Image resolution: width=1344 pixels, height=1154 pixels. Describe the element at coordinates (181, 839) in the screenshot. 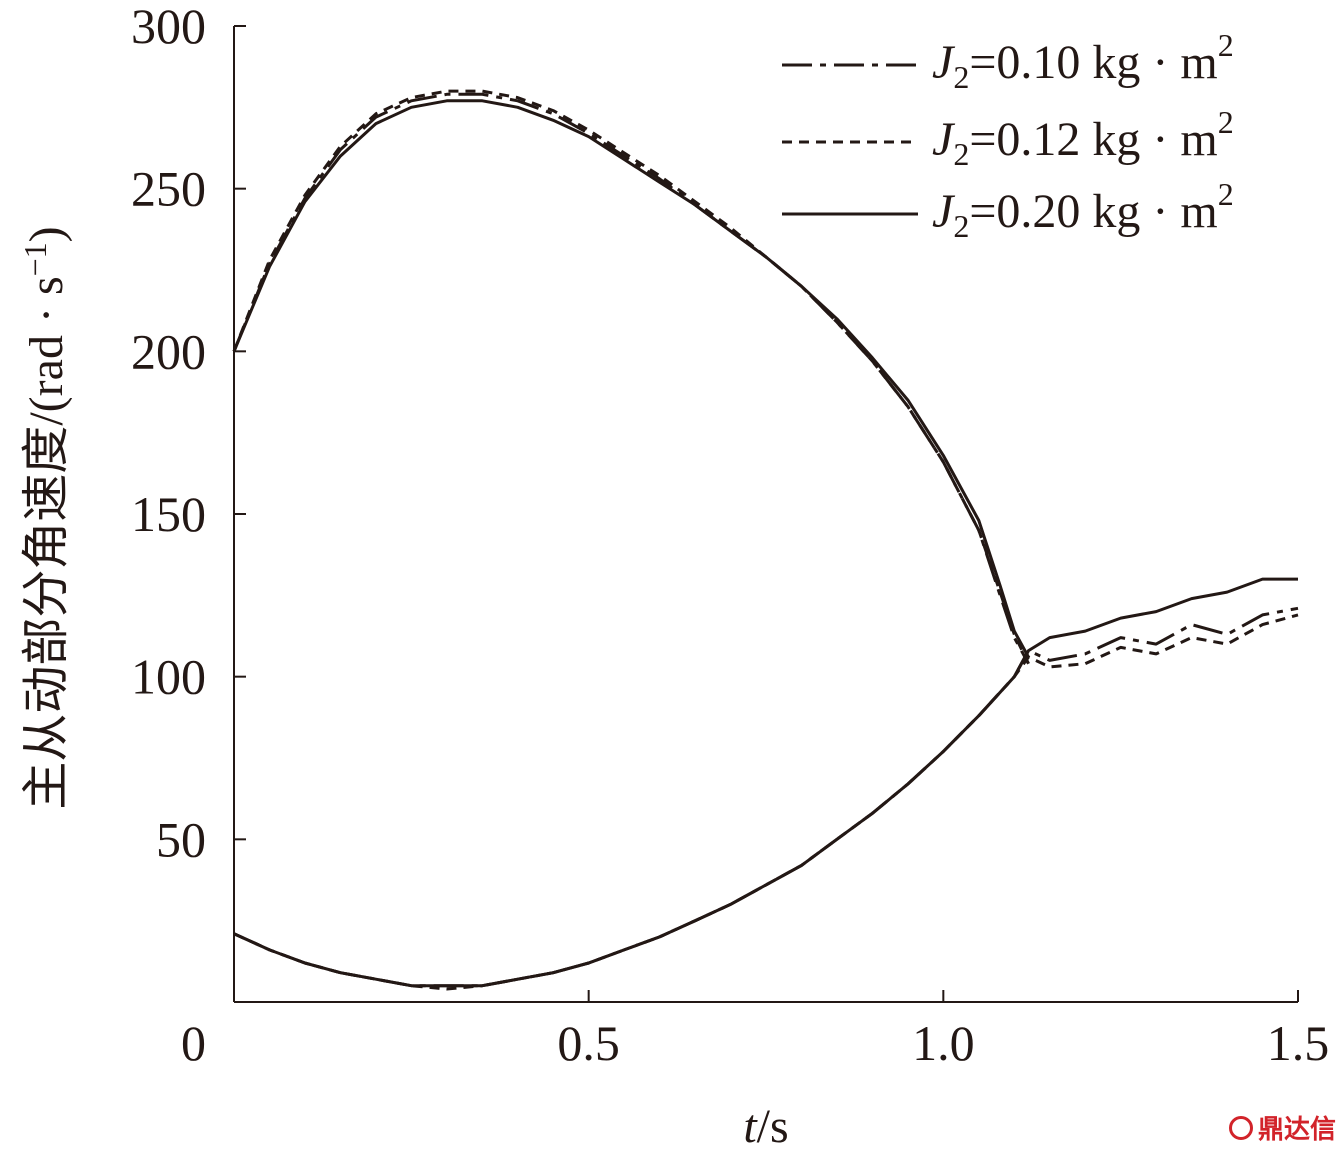

I see `y-tick-label: 50` at that location.